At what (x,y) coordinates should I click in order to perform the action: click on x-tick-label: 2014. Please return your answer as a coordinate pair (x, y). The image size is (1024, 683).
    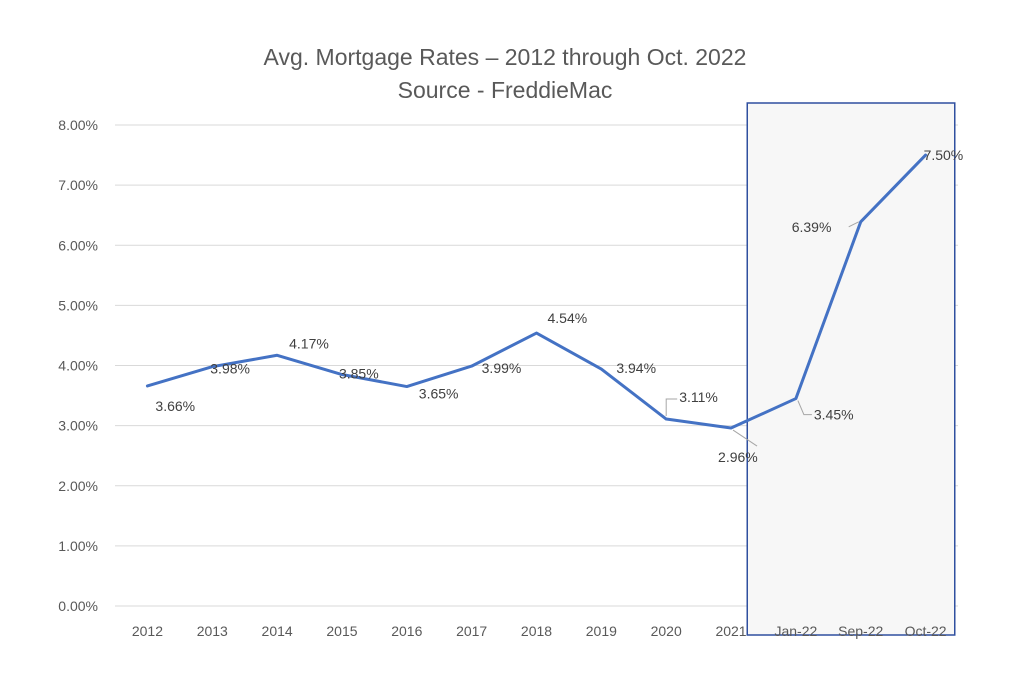
    Looking at the image, I should click on (277, 631).